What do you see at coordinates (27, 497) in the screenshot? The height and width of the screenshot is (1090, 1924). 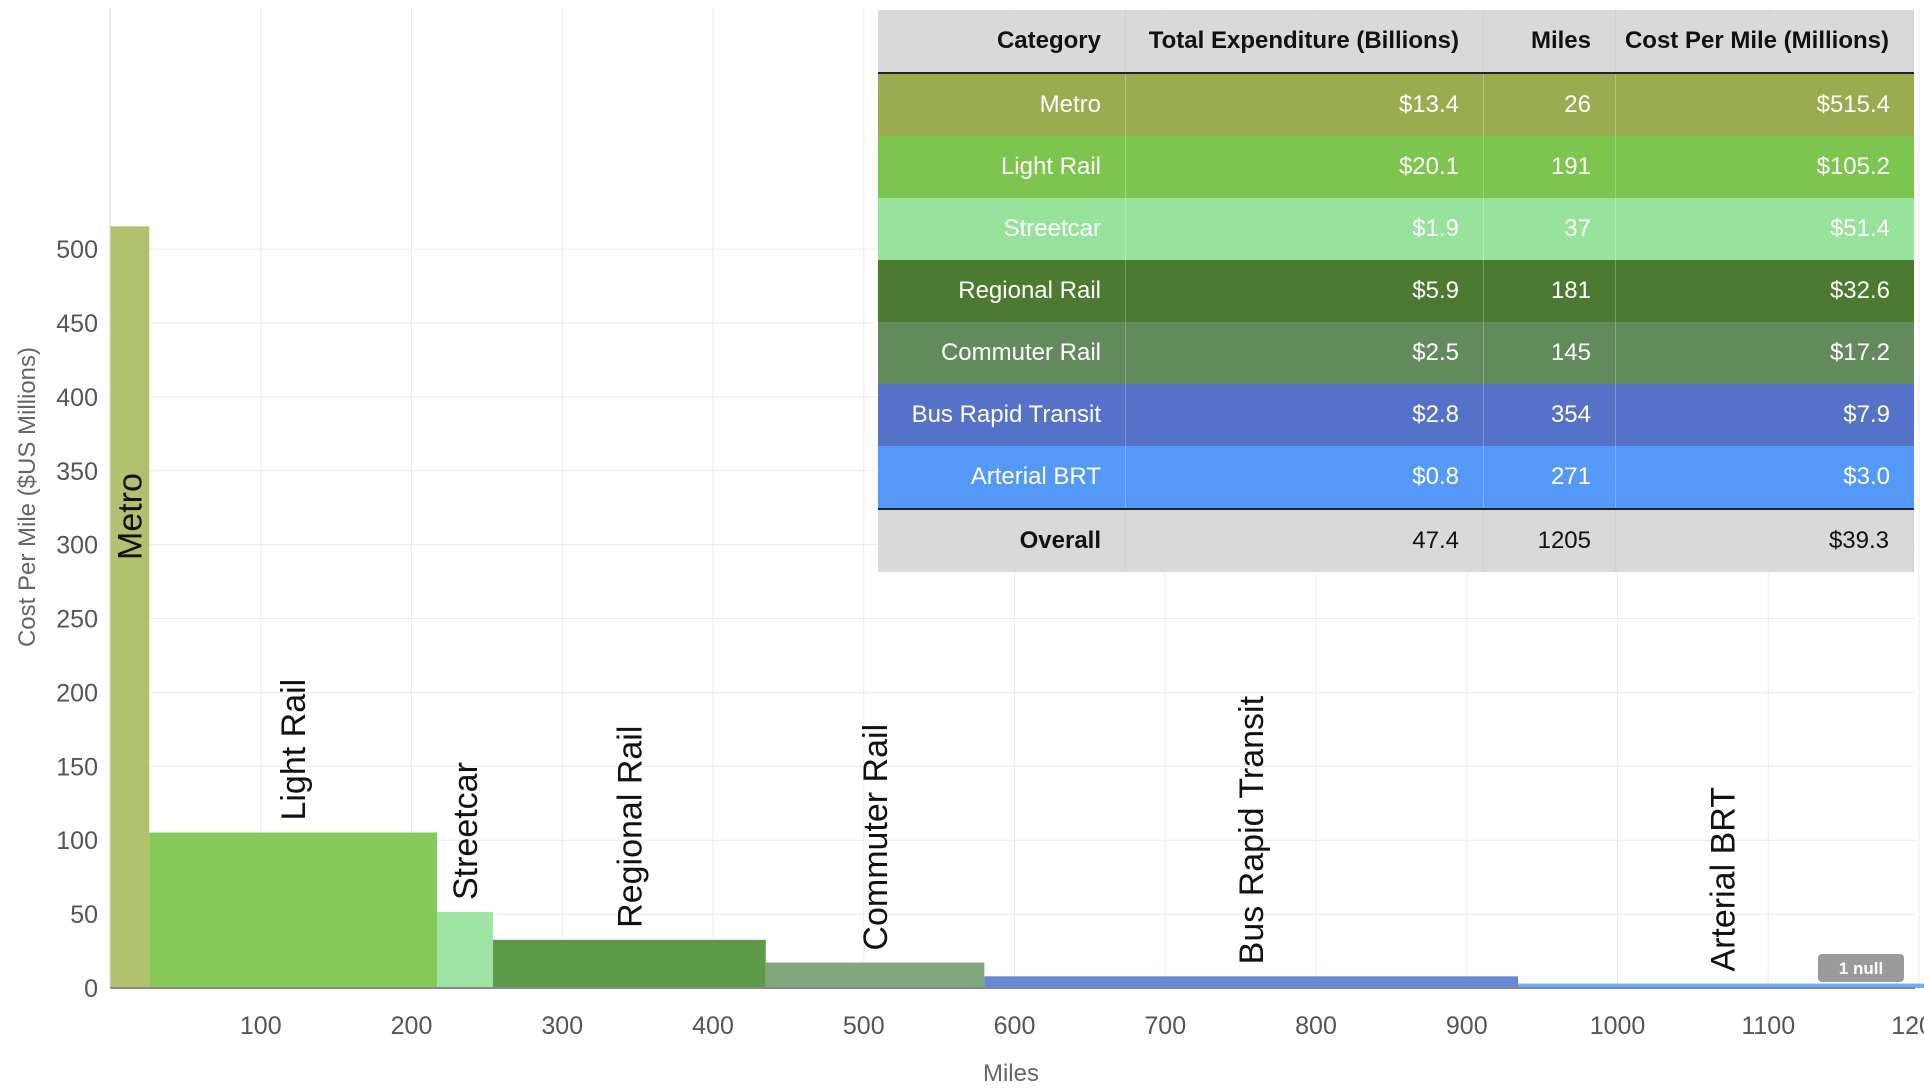 I see `y-axis-title: Cost Per Mile ($US Millions)` at bounding box center [27, 497].